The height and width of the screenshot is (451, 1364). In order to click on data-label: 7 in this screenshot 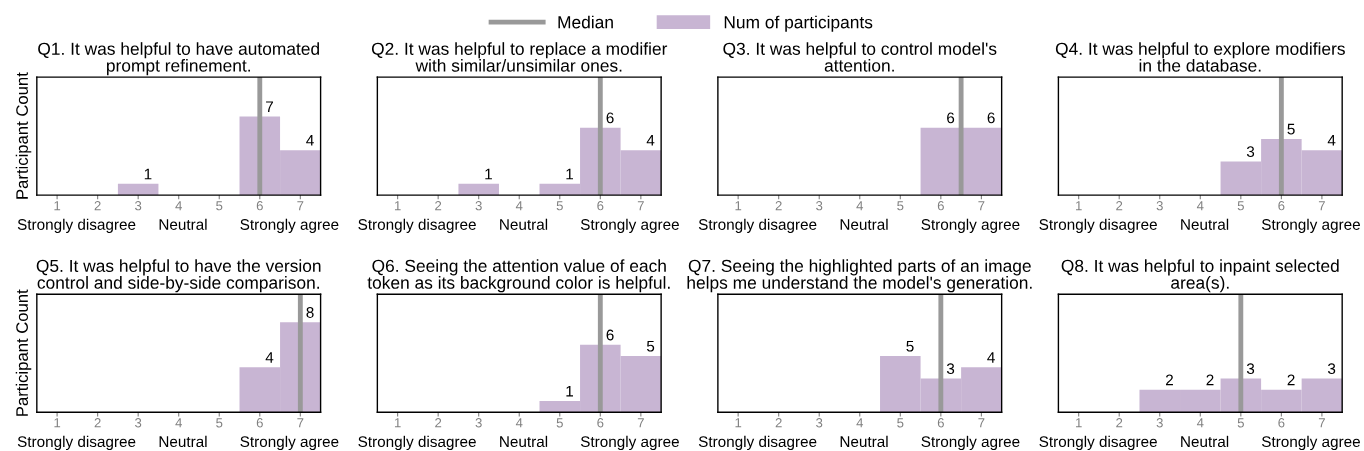, I will do `click(269, 106)`.